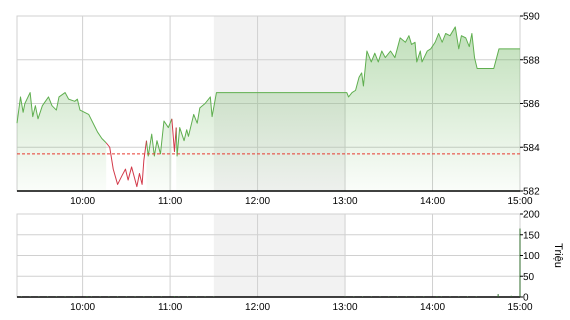 The image size is (570, 320). Describe the element at coordinates (531, 17) in the screenshot. I see `y2-tick-label: 590` at that location.